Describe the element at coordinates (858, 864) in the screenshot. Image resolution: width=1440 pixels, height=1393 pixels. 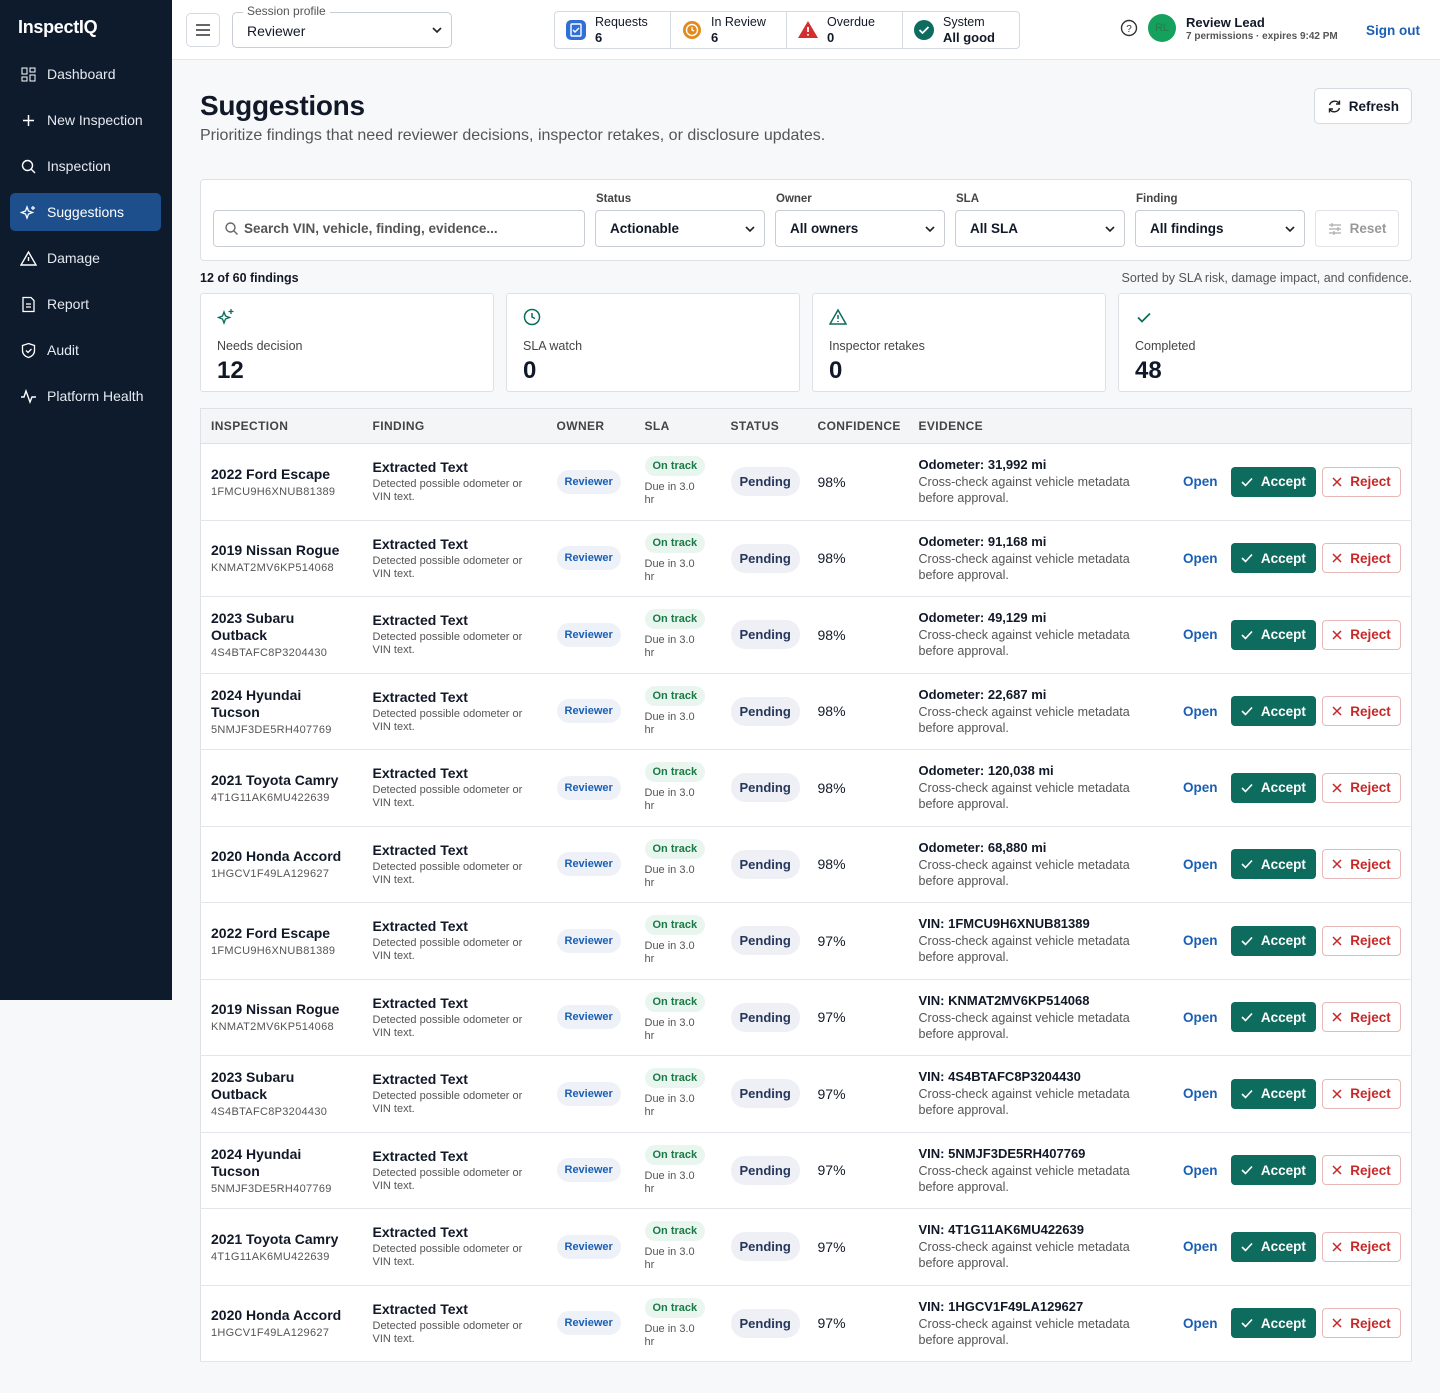
I see `cell-confidence: 98%` at that location.